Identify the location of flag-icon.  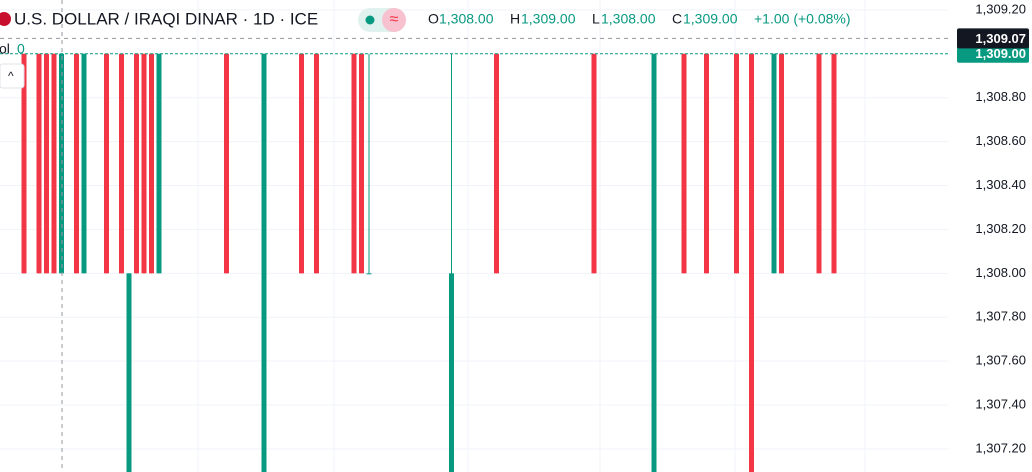
(5, 19).